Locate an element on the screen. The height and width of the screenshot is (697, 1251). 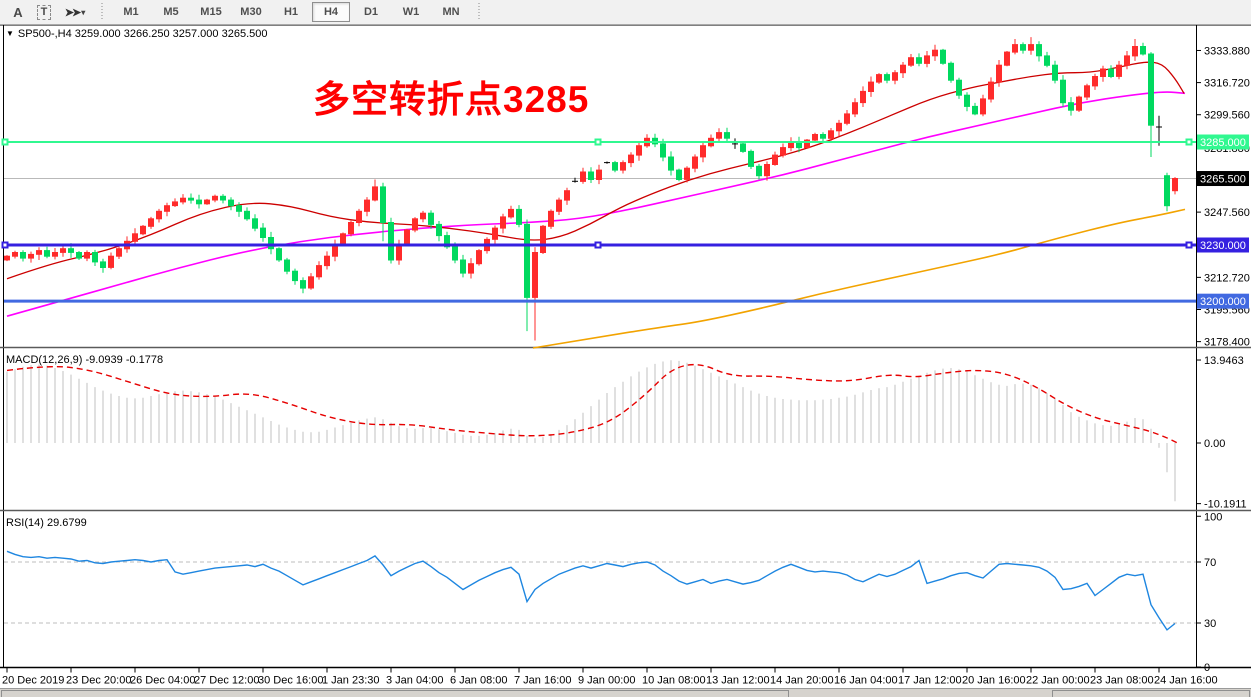
annotation-text: 多空转折点3285 is located at coordinates (451, 99).